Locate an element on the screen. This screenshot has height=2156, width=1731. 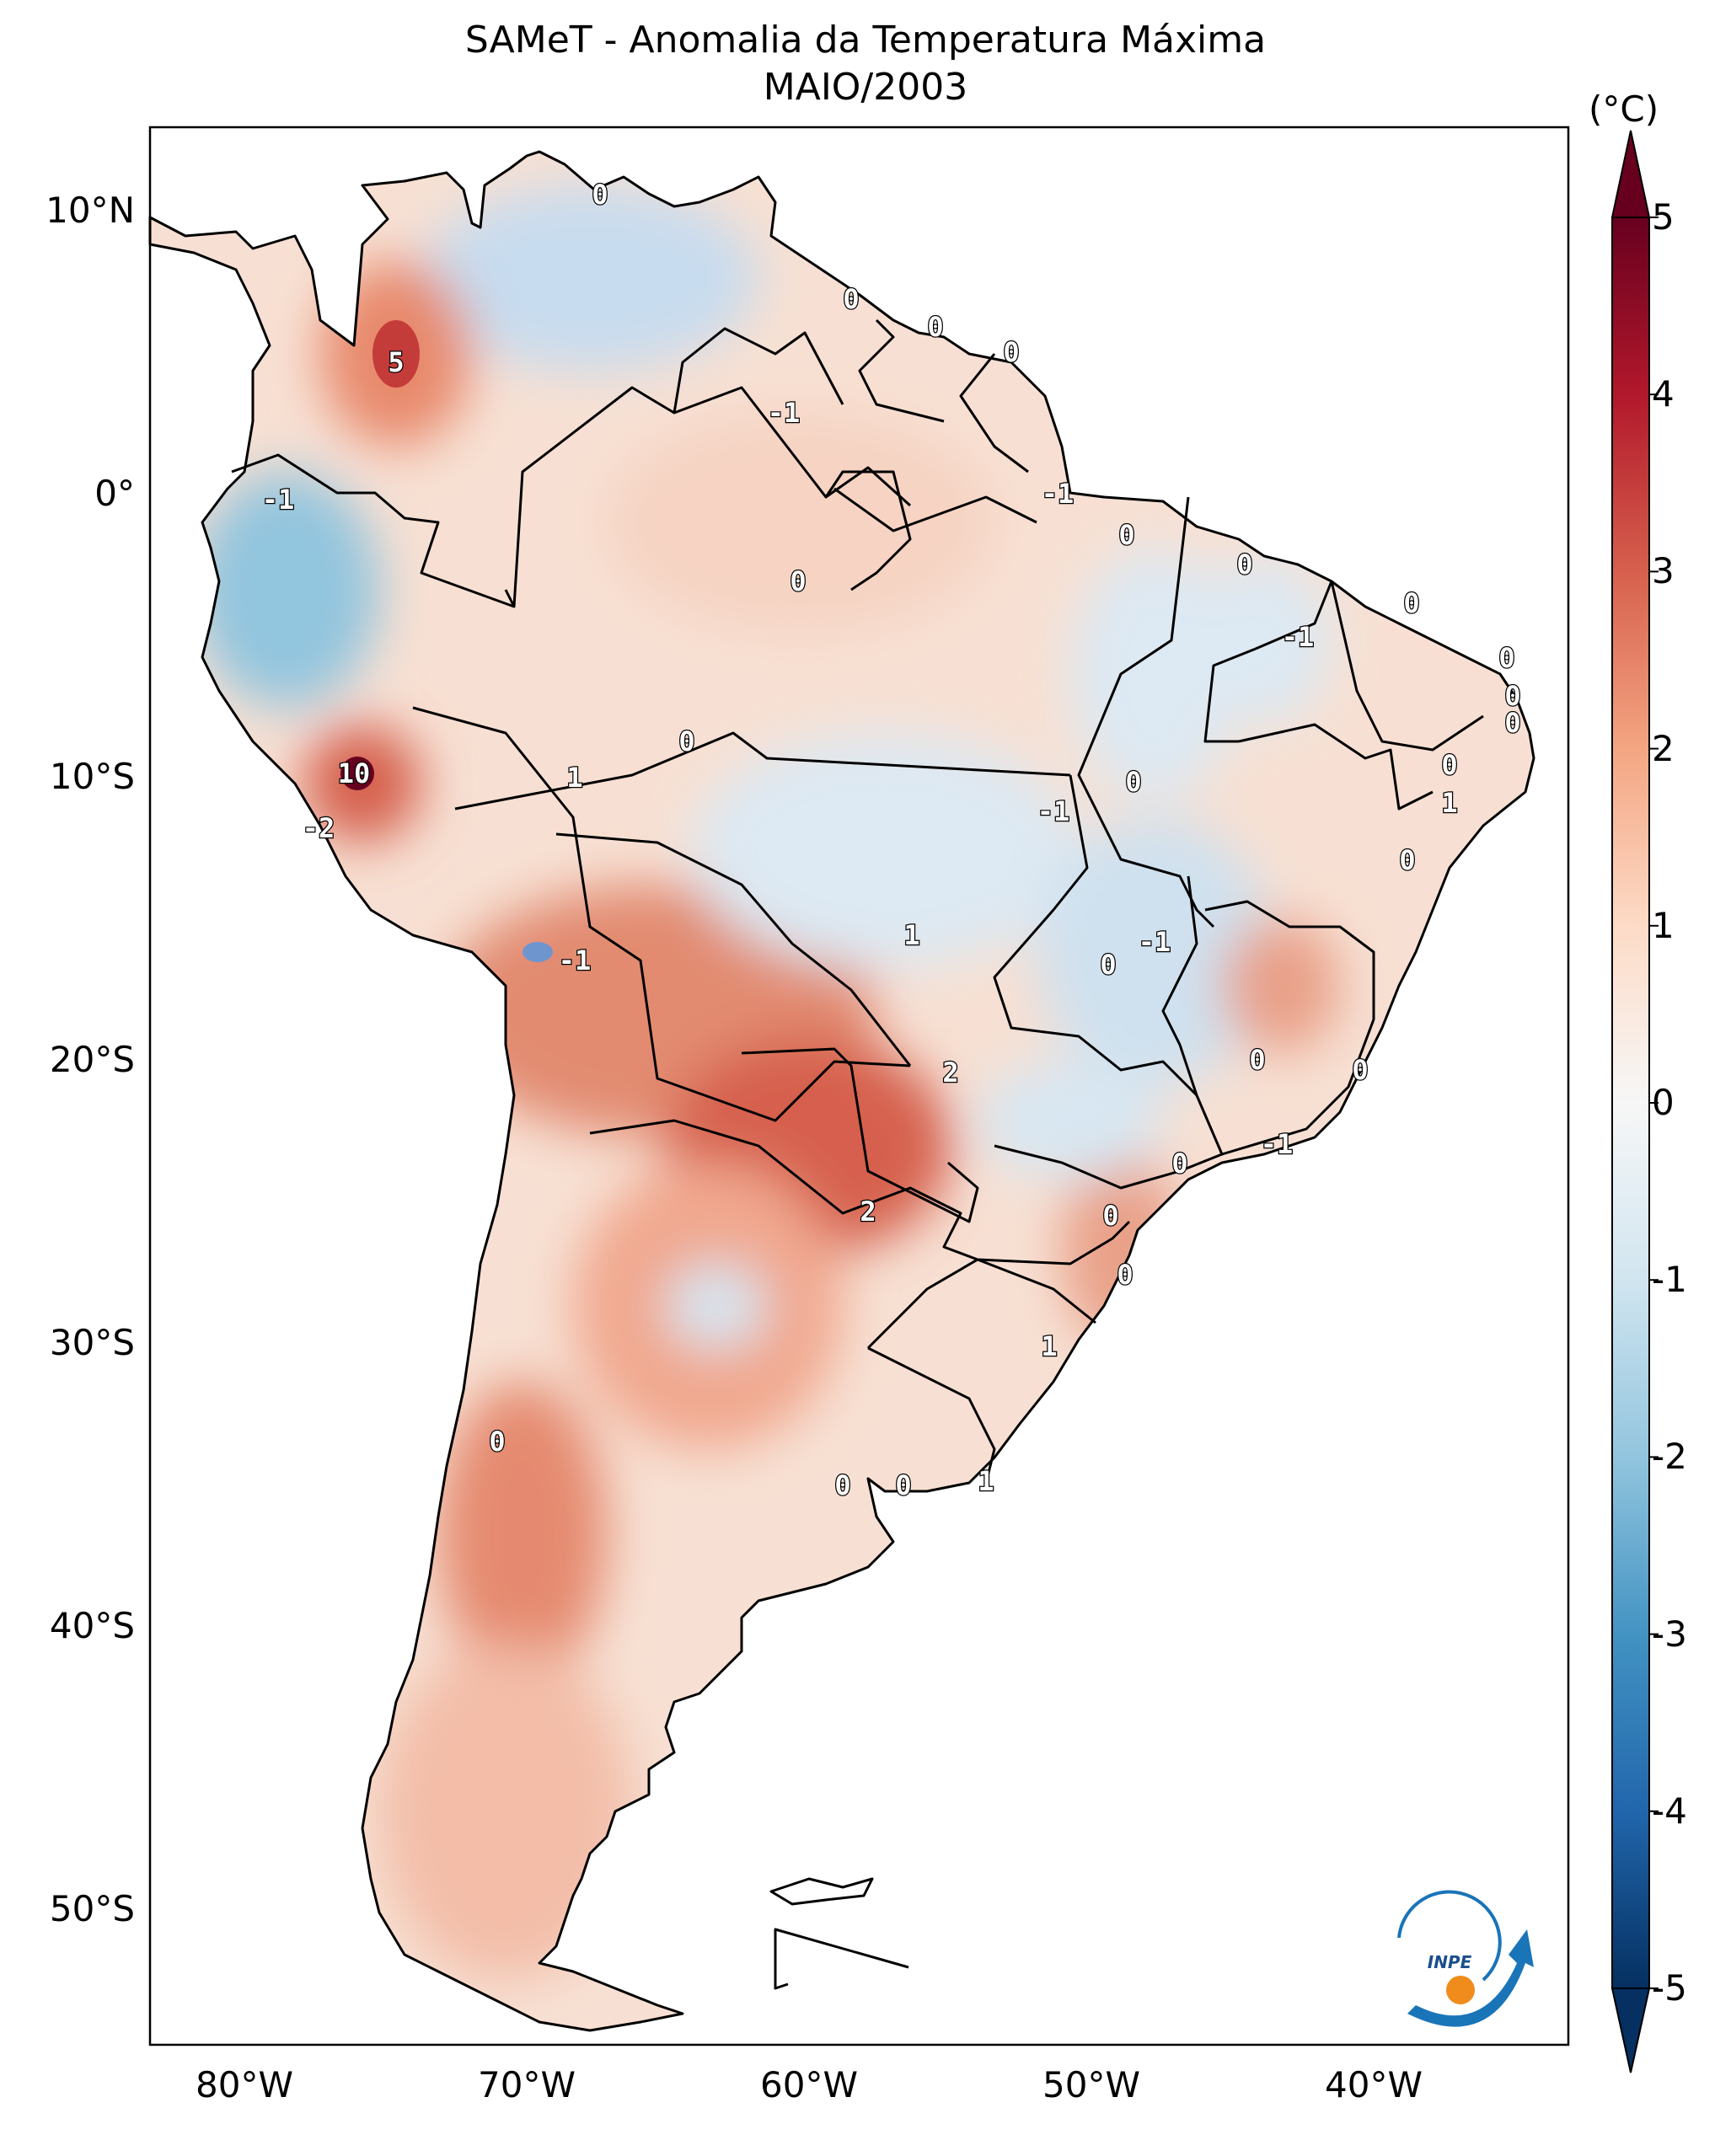
border-tocantins is located at coordinates (1146, 712).